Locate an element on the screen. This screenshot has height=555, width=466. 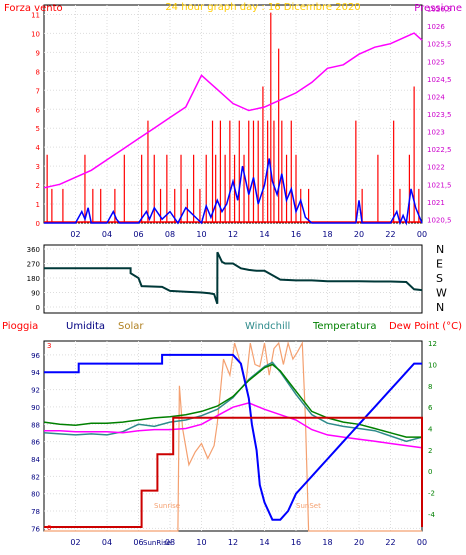
temperature-tick-label: 12 is located at coordinates (432, 344).